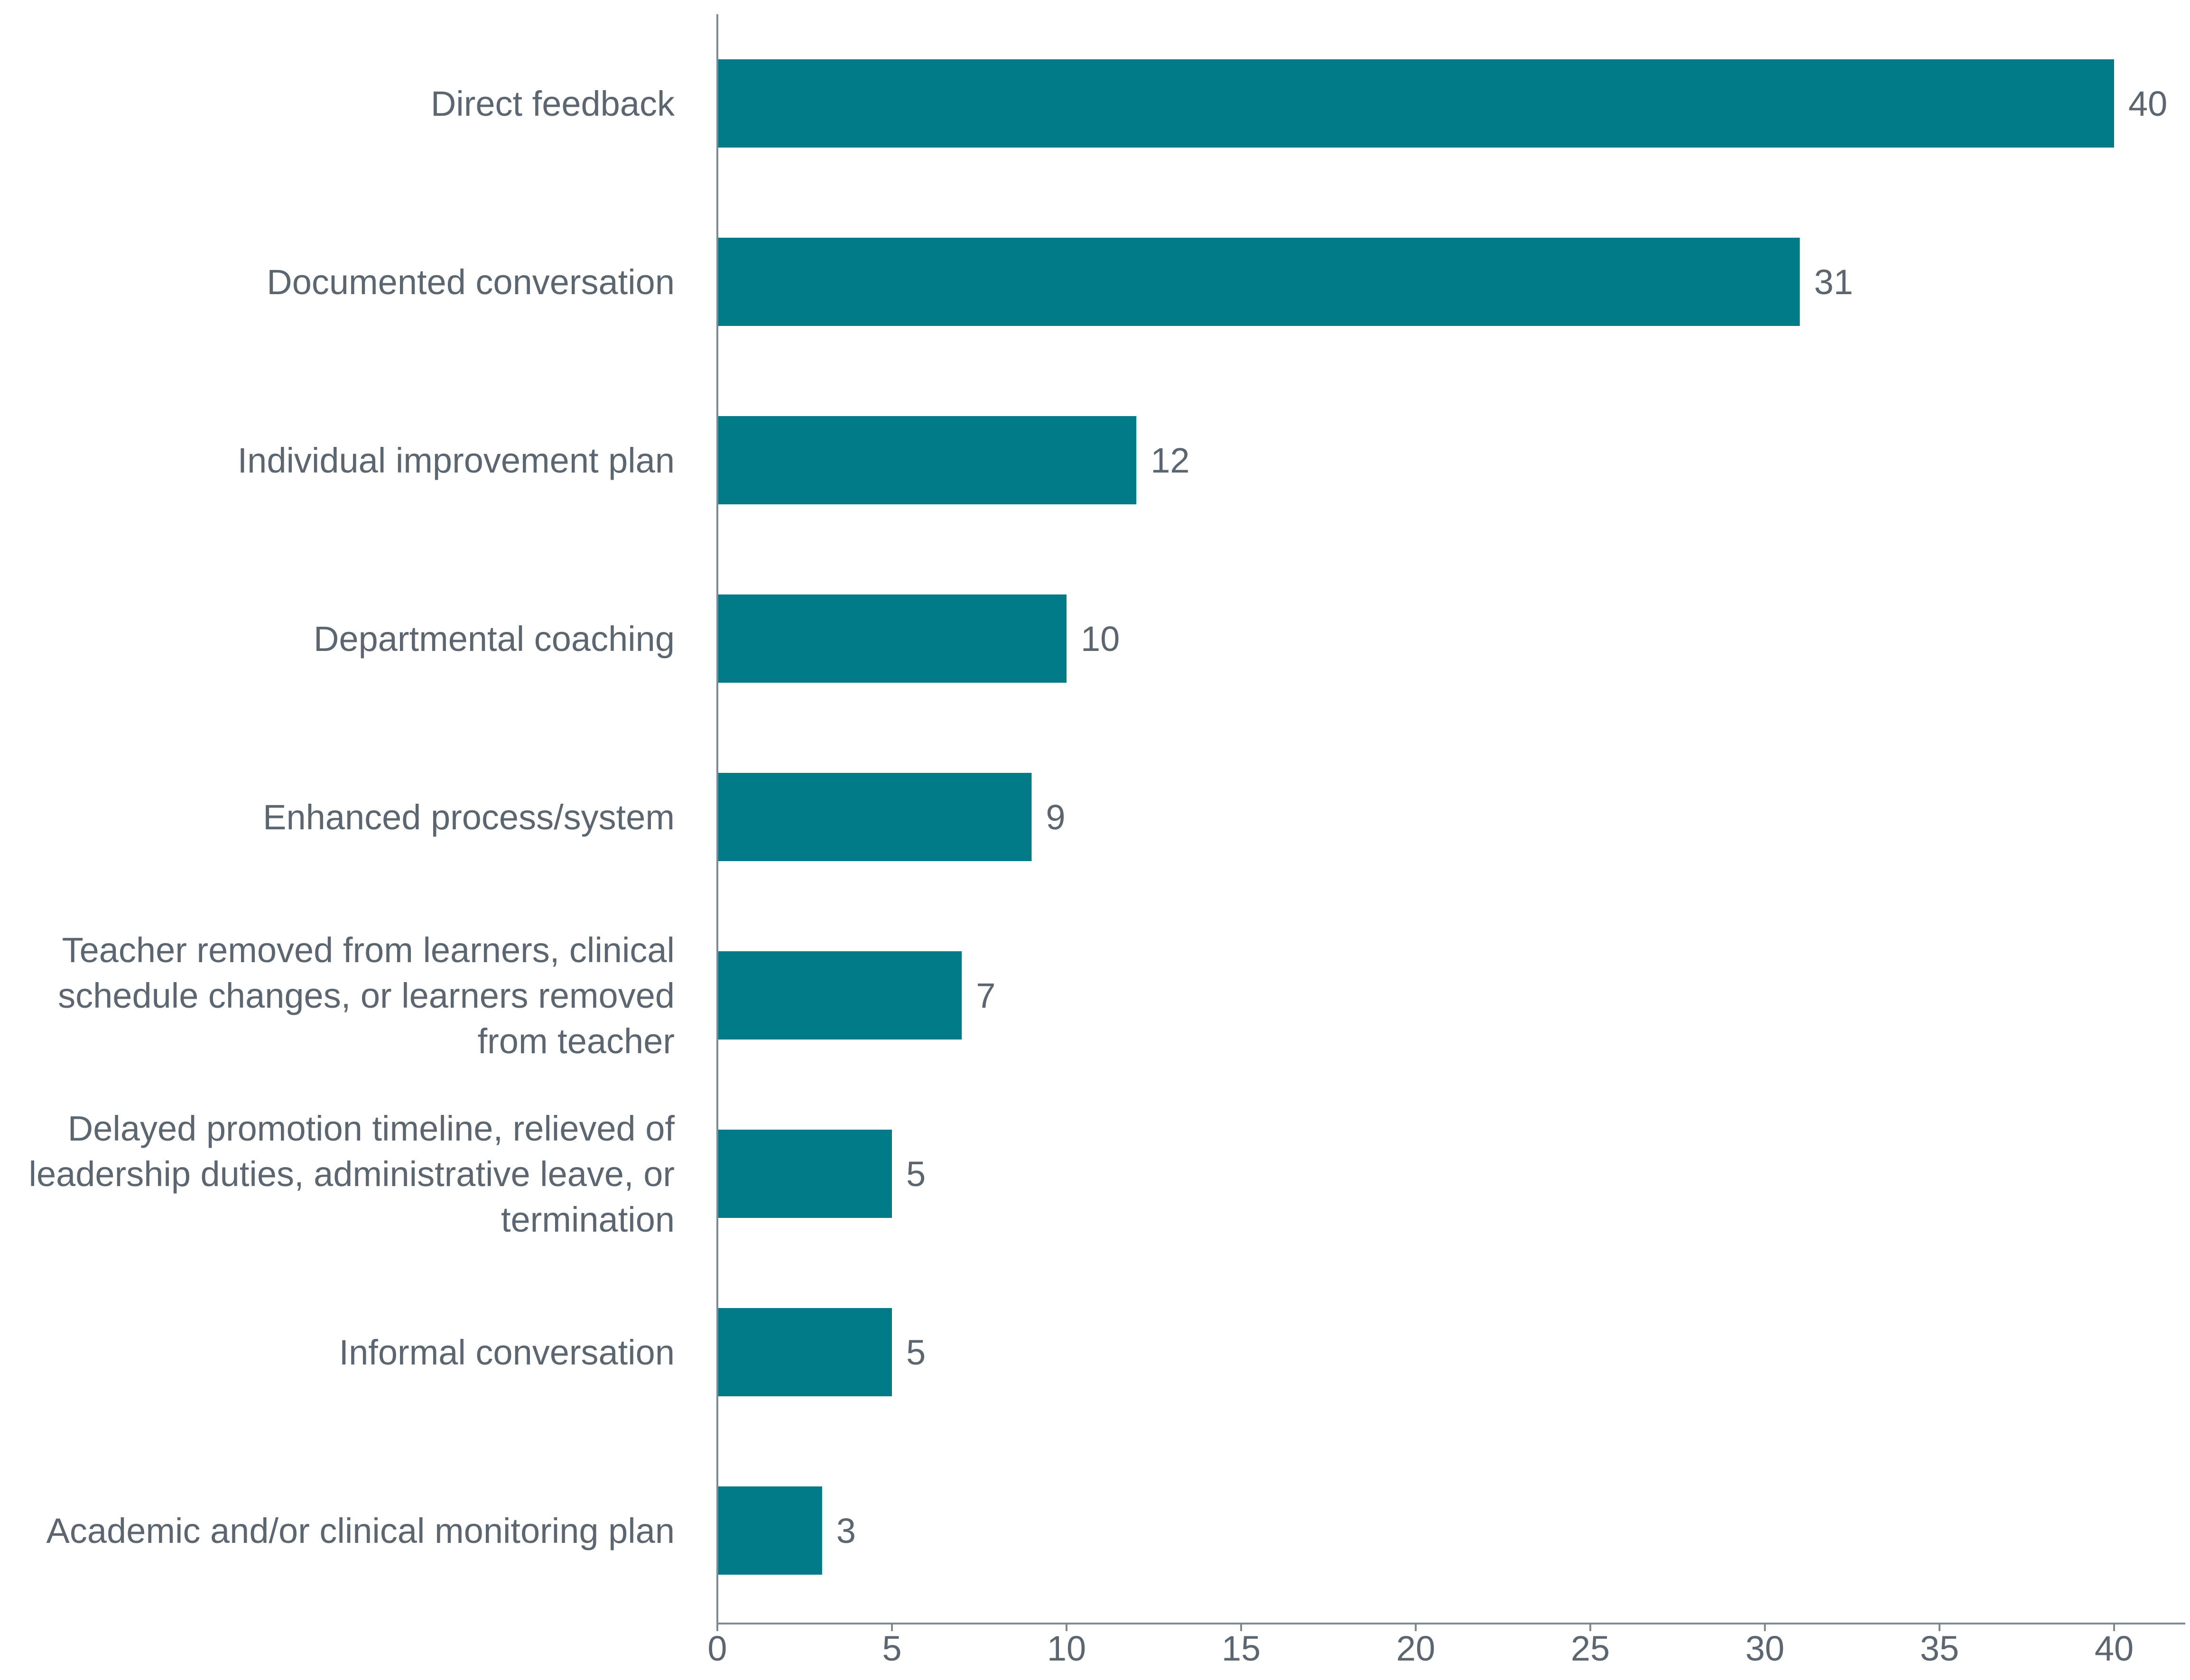 This screenshot has width=2190, height=1680. Describe the element at coordinates (456, 460) in the screenshot. I see `category-label: Individual improvement plan` at that location.